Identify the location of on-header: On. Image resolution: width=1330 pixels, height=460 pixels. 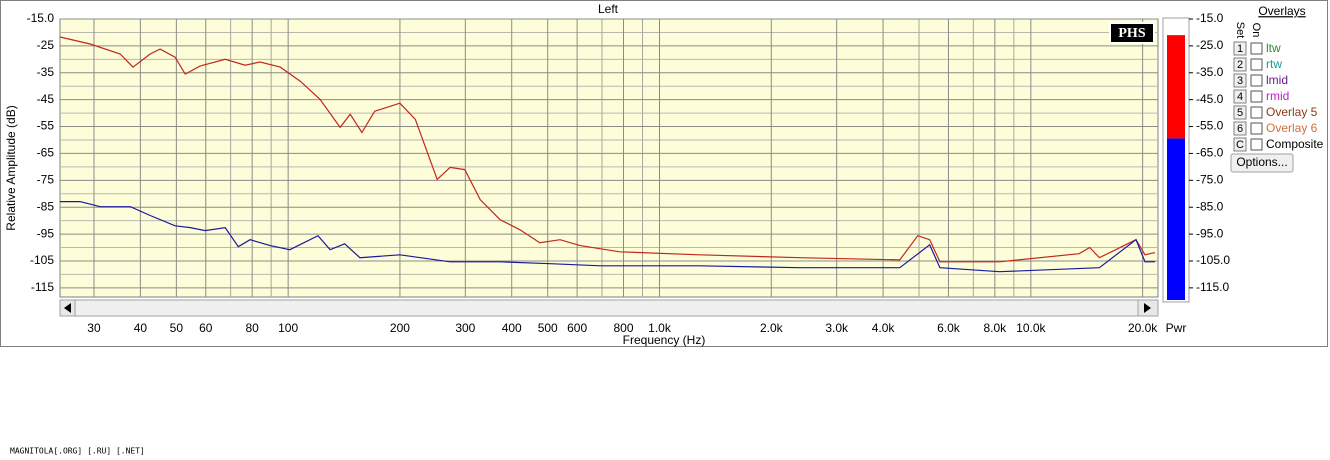
(1256, 30).